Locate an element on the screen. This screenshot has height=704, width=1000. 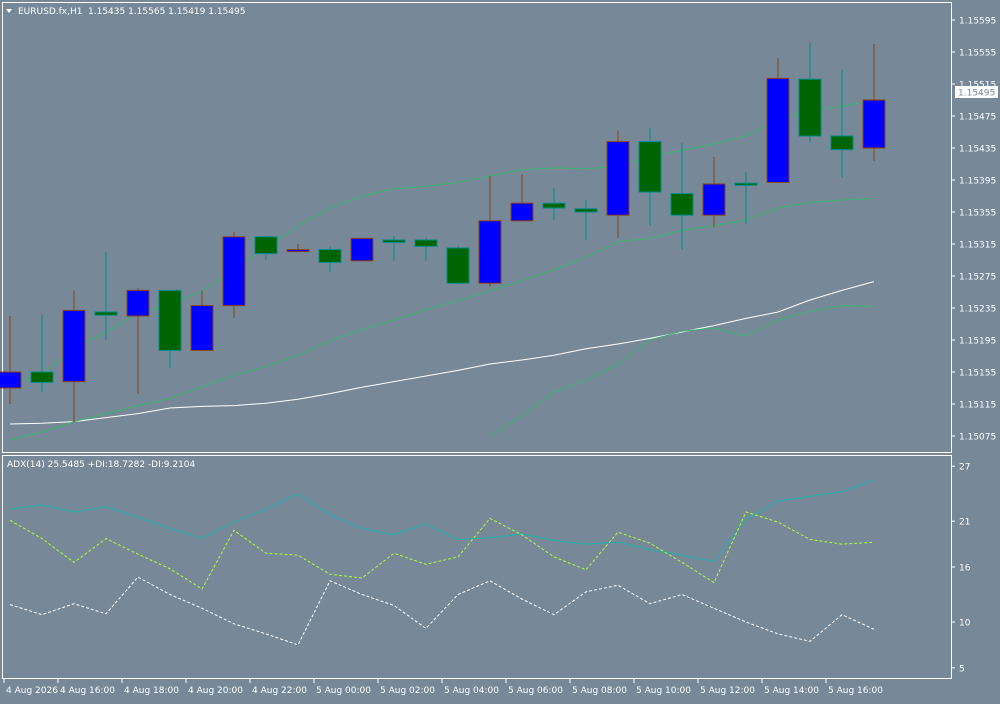
time-axis-label: 5 Aug 10:00 is located at coordinates (663, 691).